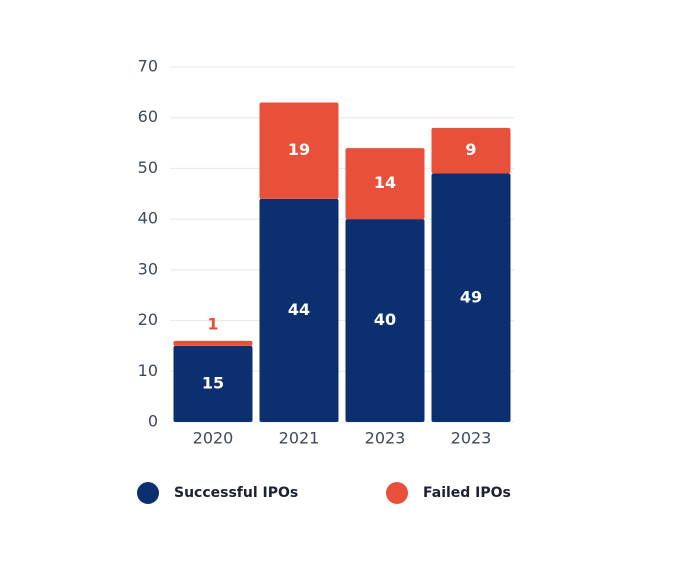 The width and height of the screenshot is (700, 578). I want to click on data-label: 9, so click(470, 149).